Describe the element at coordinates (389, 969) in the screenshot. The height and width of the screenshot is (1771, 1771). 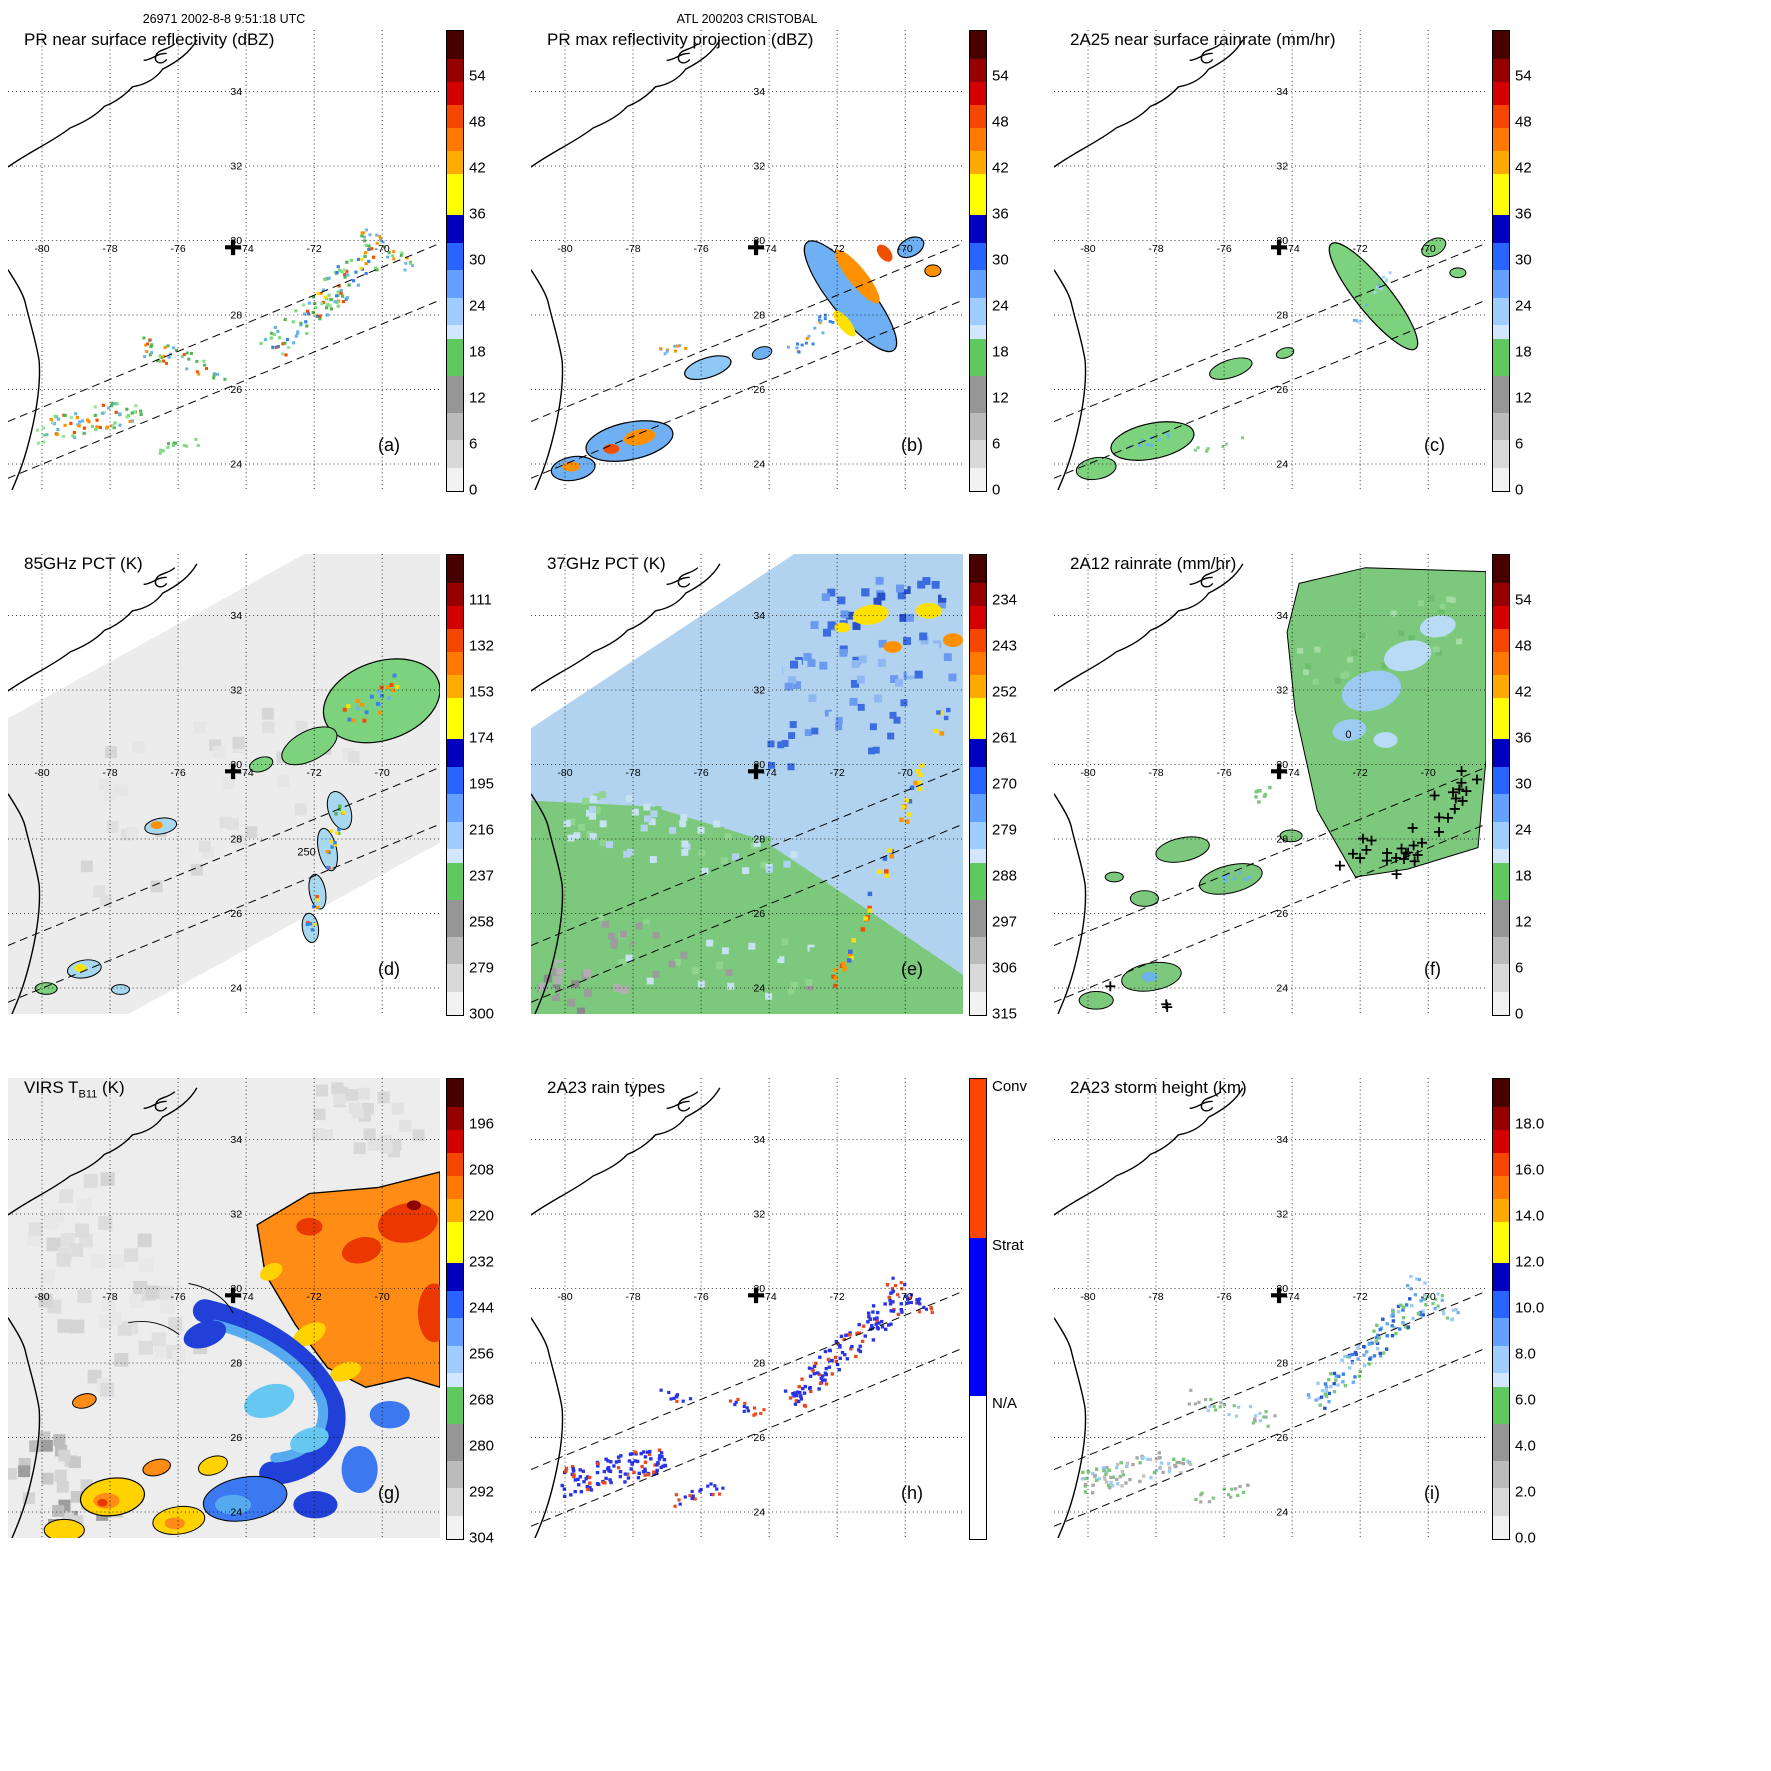
I see `panel-letter: (d)` at that location.